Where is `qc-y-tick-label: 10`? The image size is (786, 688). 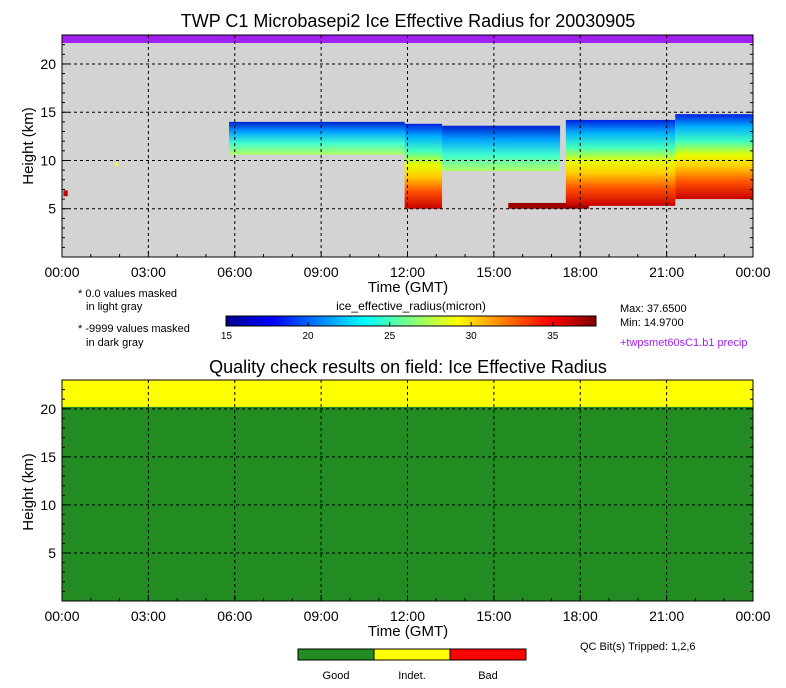
qc-y-tick-label: 10 is located at coordinates (48, 505).